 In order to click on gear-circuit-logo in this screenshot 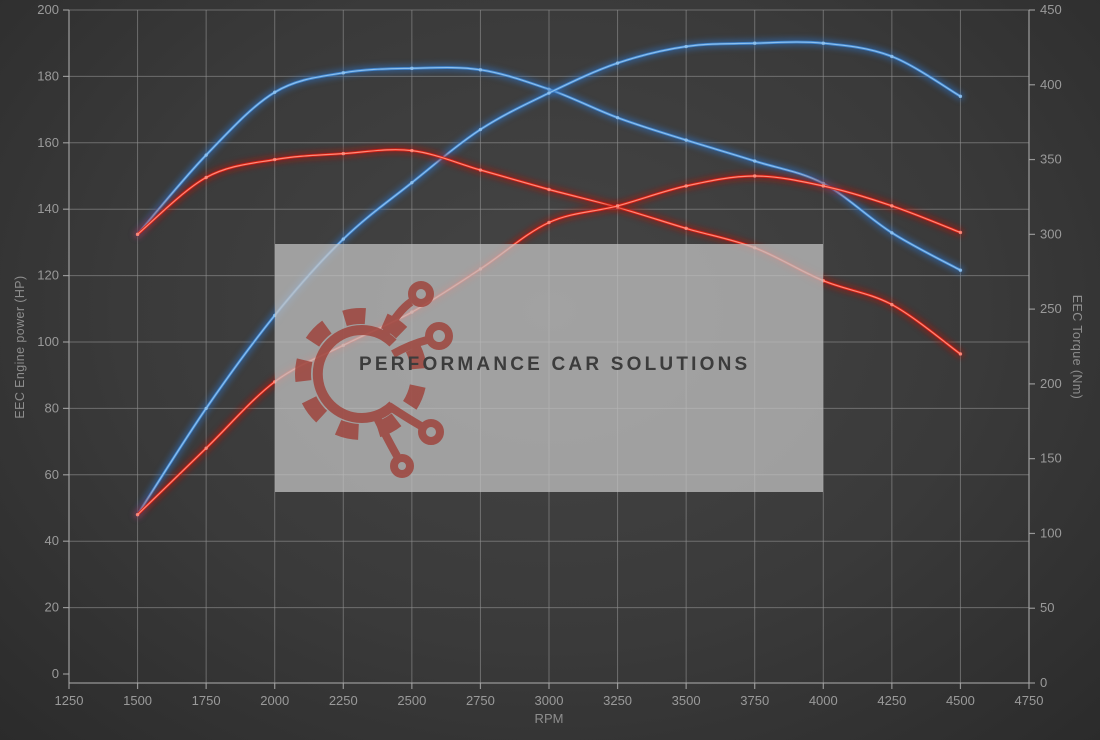, I will do `click(374, 379)`.